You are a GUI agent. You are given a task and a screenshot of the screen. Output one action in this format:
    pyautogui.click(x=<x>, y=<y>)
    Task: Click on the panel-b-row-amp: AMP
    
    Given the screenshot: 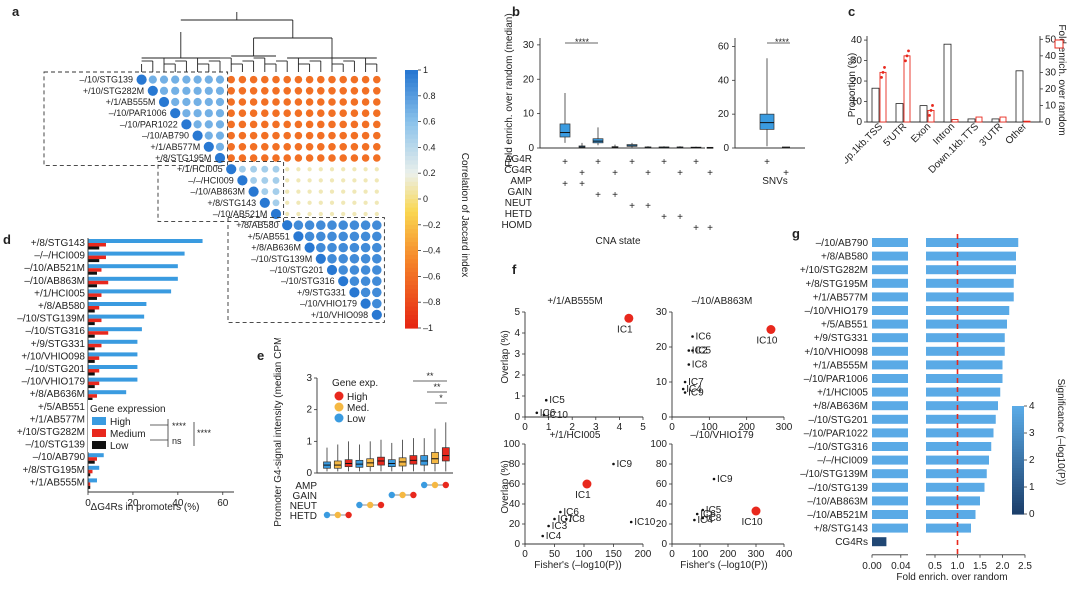 What is the action you would take?
    pyautogui.click(x=521, y=181)
    